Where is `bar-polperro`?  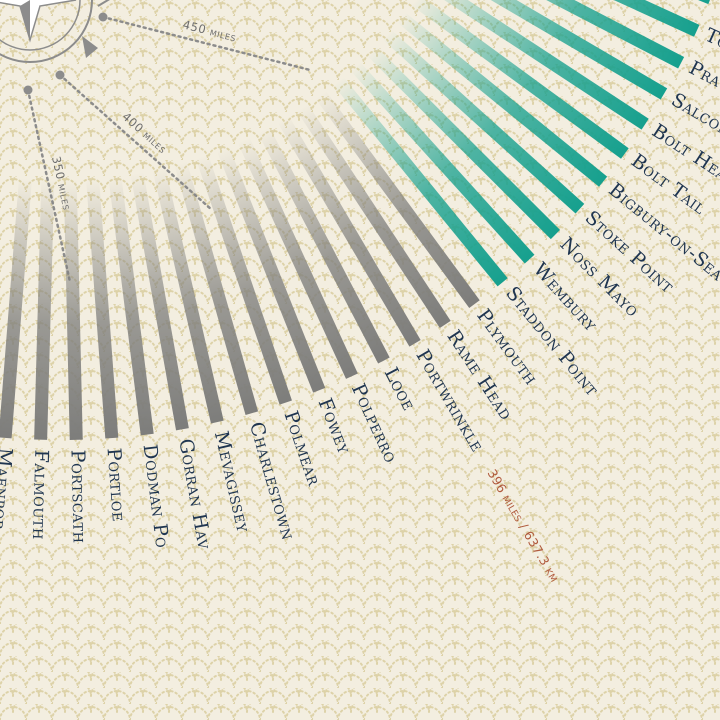 bar-polperro is located at coordinates (297, 258).